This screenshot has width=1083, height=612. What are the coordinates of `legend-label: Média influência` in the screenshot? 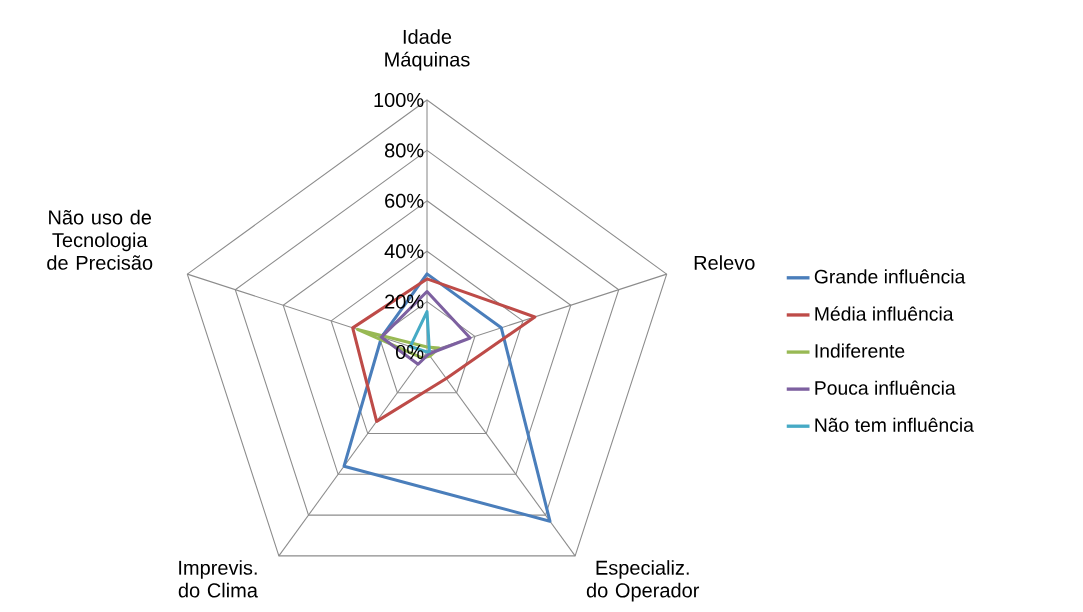 It's located at (884, 313).